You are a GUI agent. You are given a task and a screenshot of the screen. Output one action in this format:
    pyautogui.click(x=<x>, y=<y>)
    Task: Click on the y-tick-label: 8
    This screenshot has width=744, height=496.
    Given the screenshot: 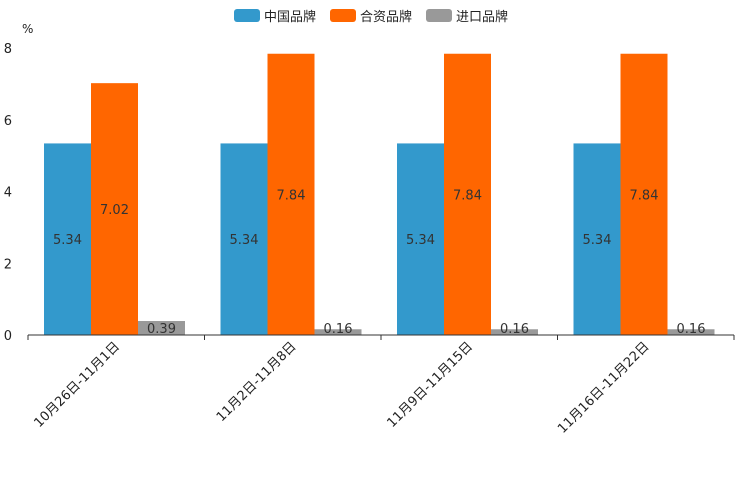 What is the action you would take?
    pyautogui.click(x=8, y=49)
    